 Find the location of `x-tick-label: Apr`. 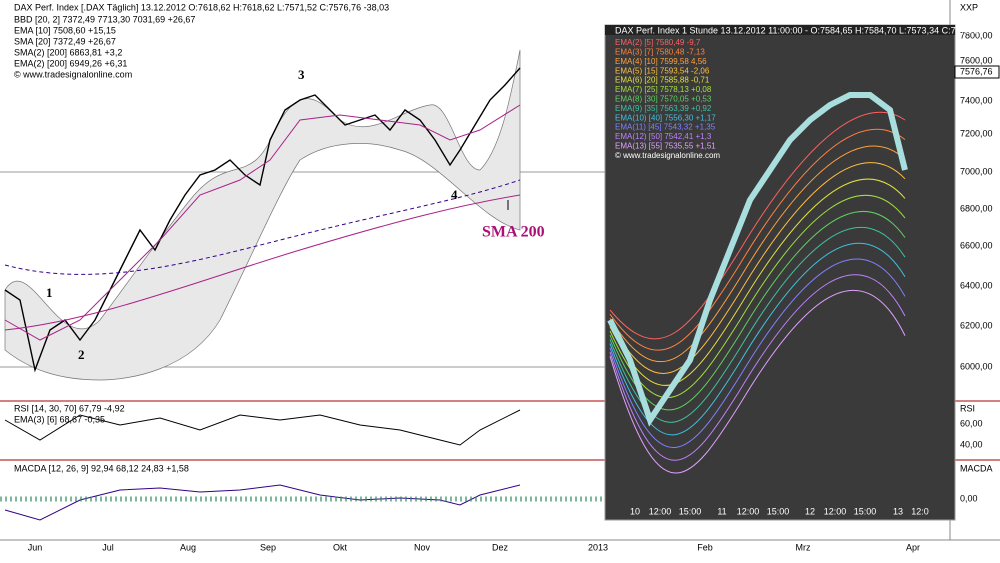

x-tick-label: Apr is located at coordinates (913, 547).